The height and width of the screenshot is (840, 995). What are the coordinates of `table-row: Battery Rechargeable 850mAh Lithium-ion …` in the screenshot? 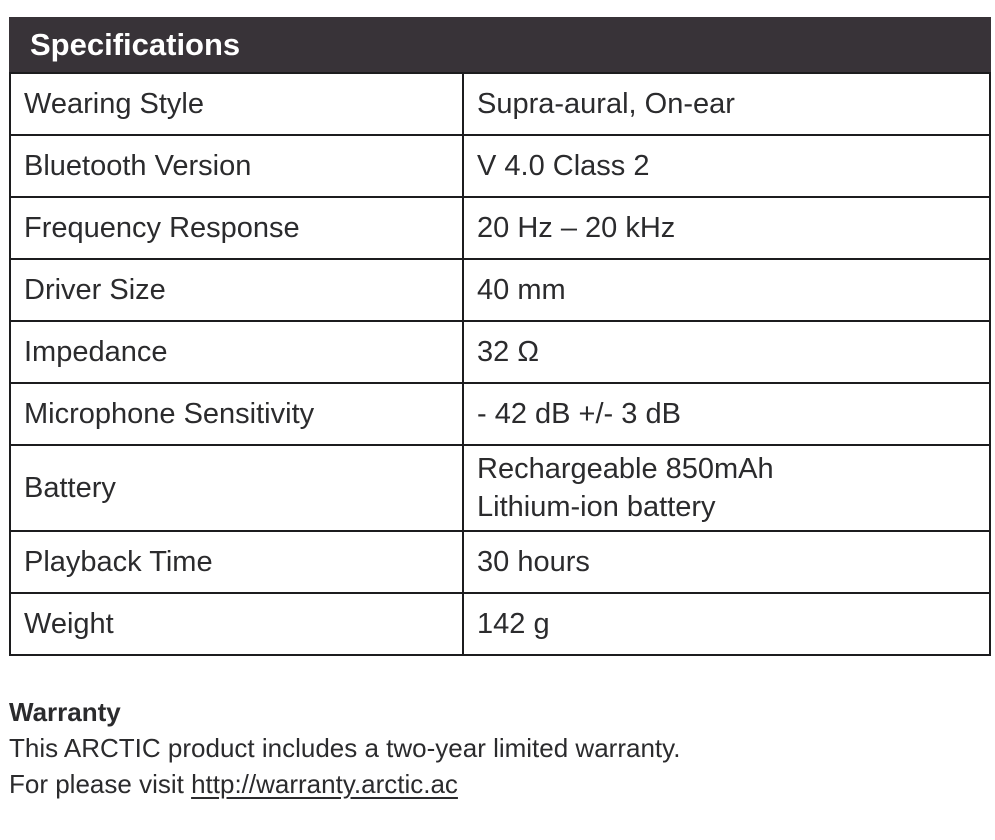 It's located at (500, 488).